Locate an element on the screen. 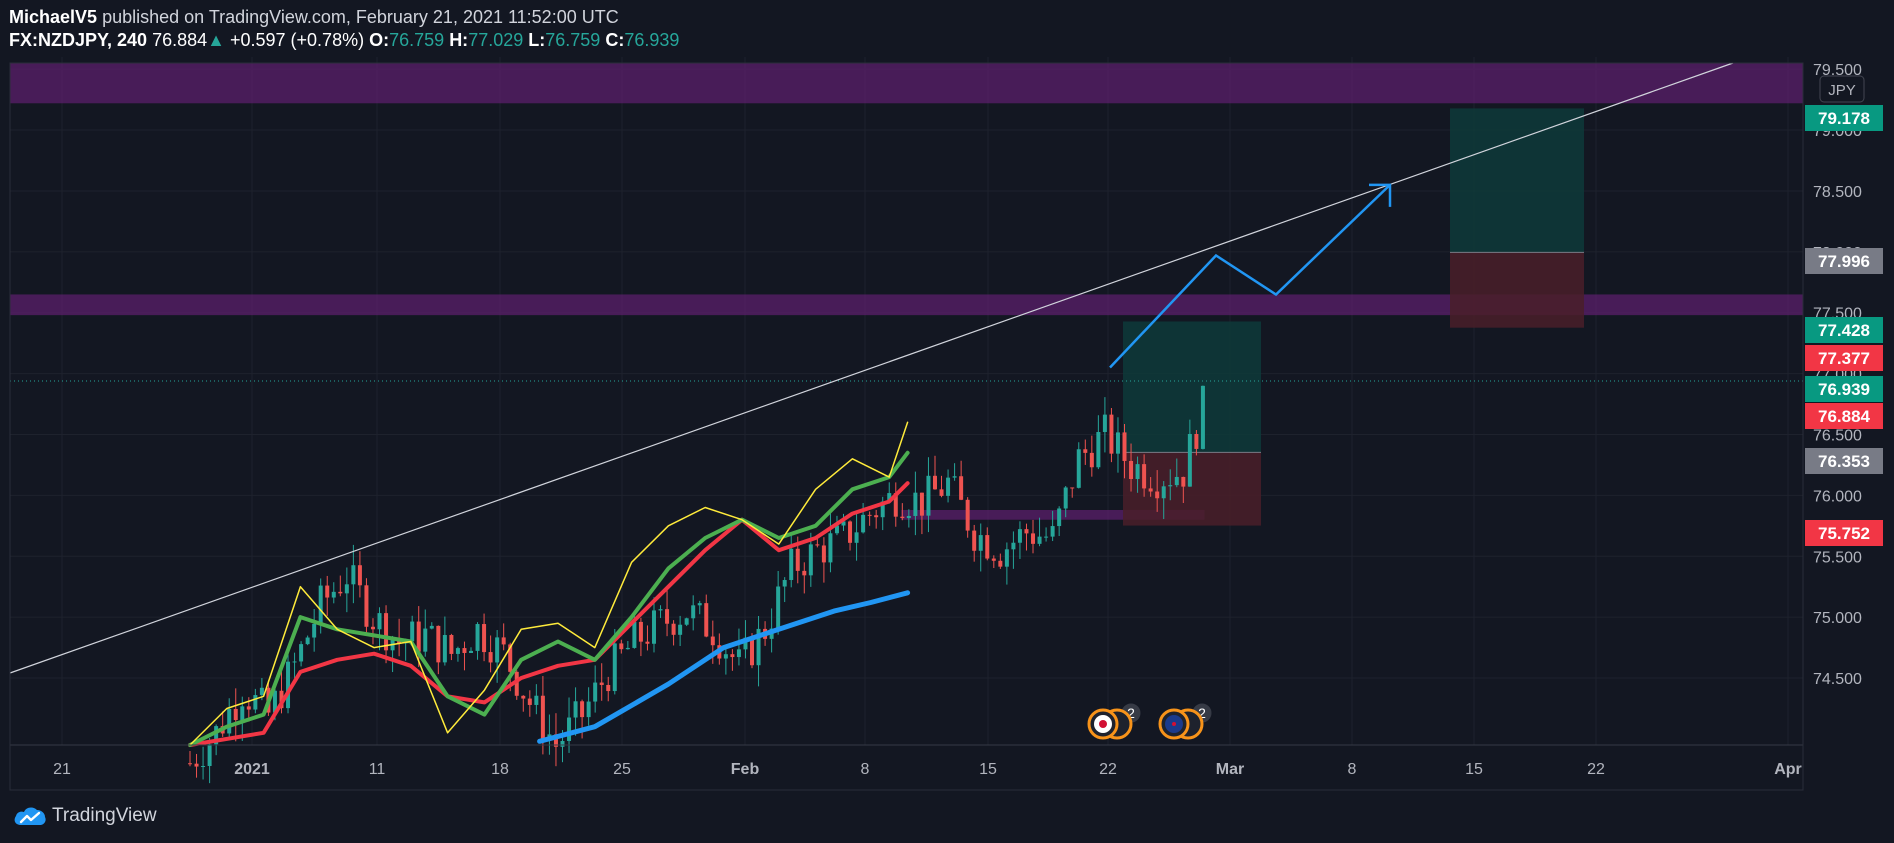  price-tick-label: 76.000 is located at coordinates (1837, 496).